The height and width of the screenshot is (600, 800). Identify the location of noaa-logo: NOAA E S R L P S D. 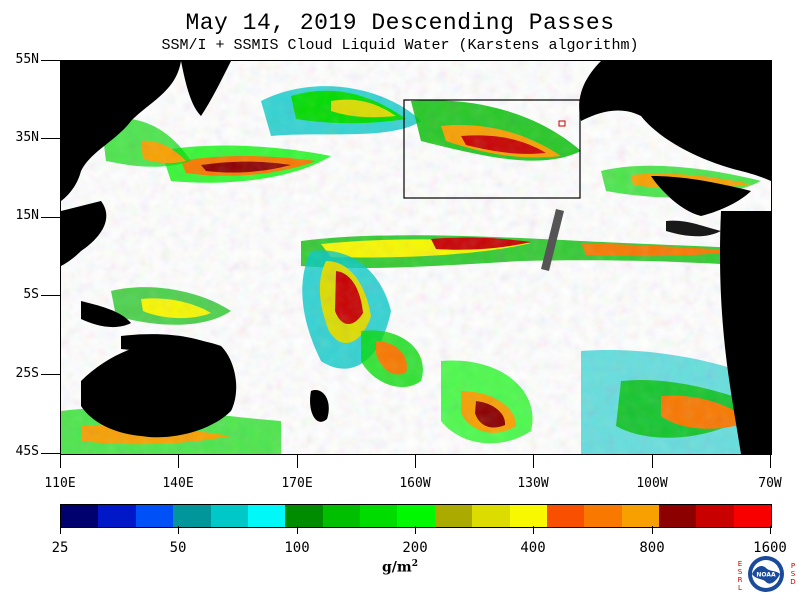
(767, 574).